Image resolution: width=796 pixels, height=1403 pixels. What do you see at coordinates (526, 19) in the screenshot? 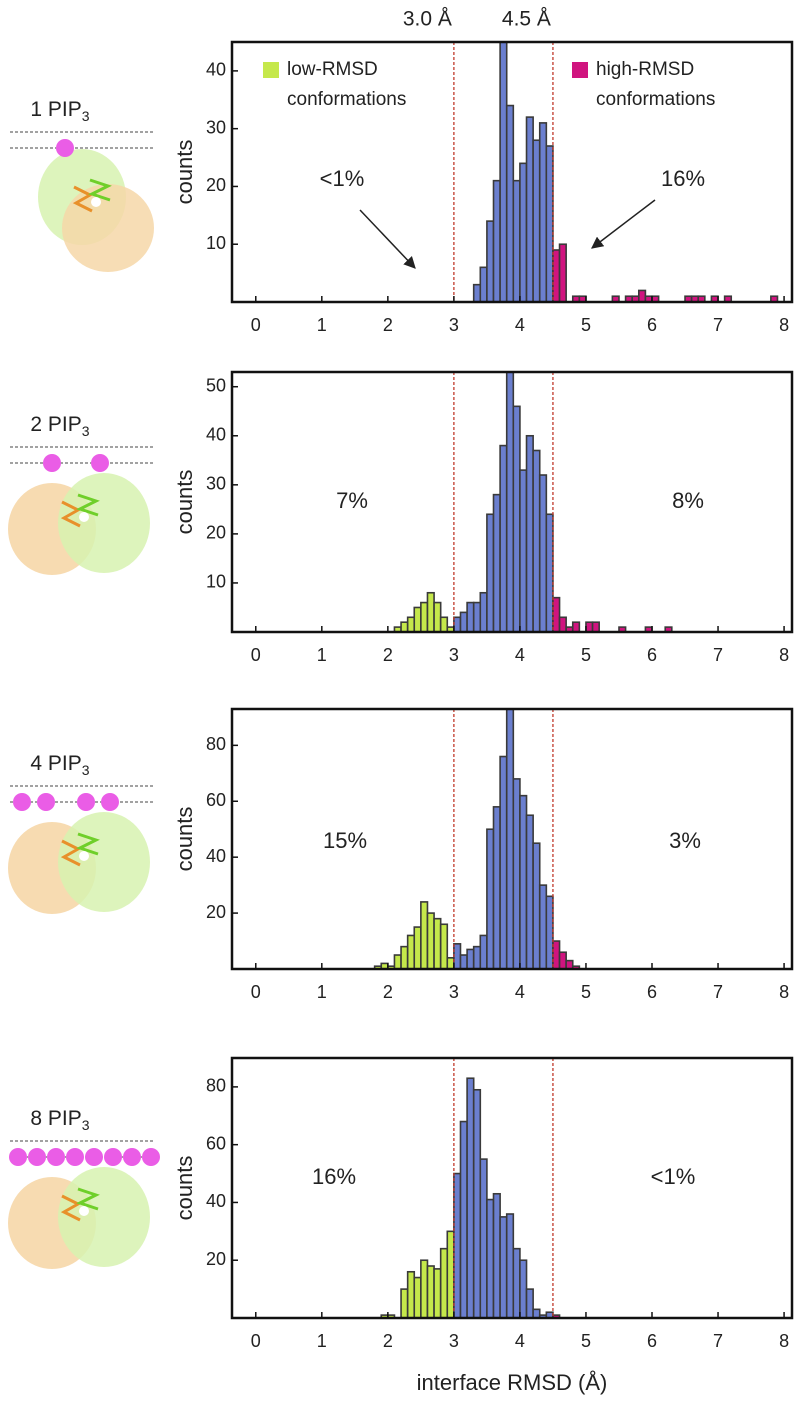
I see `threshold-label: 4.5 Å` at bounding box center [526, 19].